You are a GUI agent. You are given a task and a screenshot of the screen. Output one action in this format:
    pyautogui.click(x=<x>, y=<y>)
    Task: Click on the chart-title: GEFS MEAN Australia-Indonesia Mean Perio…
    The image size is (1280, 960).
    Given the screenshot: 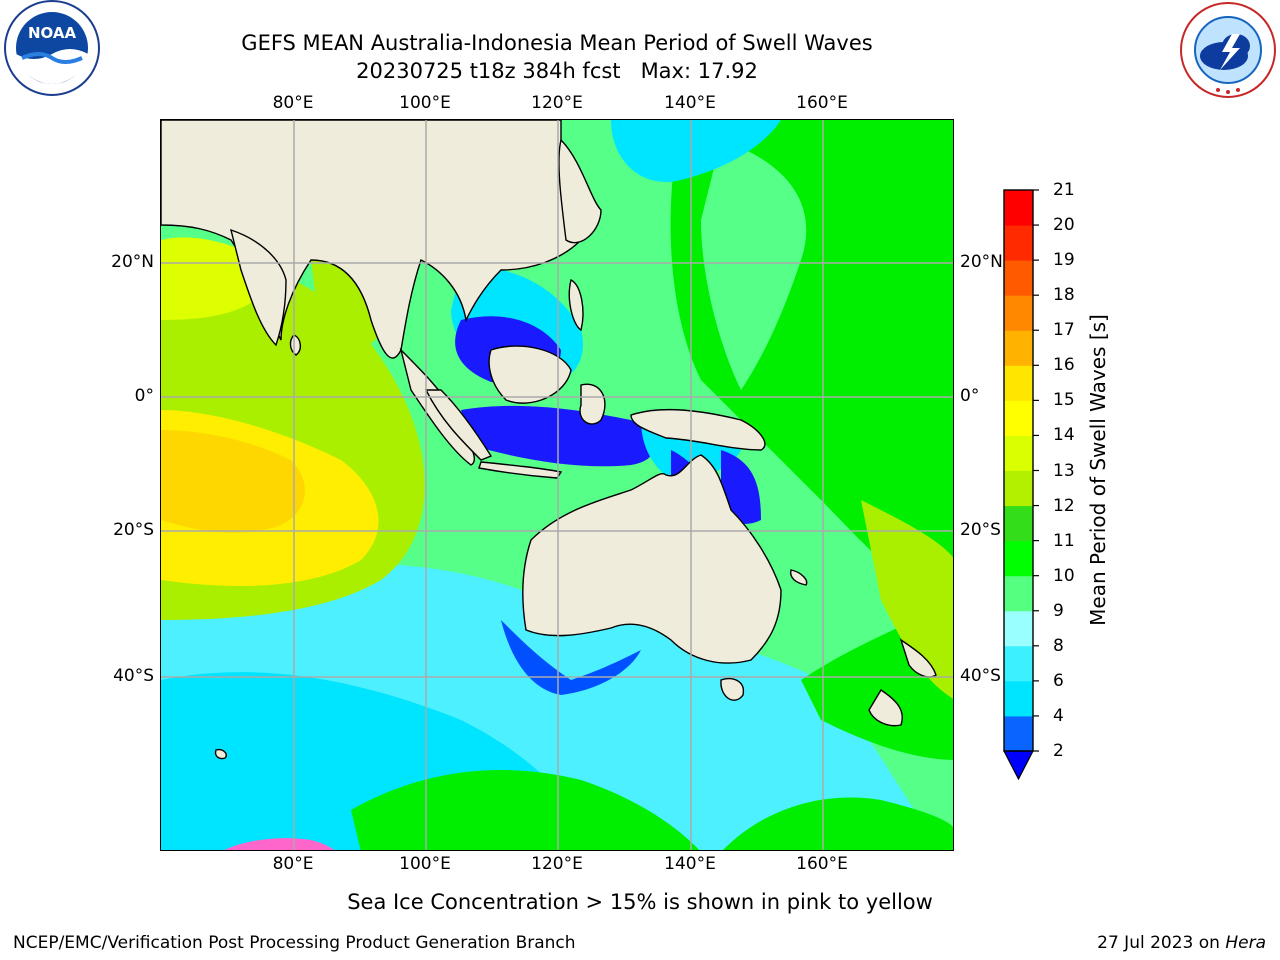 What is the action you would take?
    pyautogui.click(x=557, y=57)
    